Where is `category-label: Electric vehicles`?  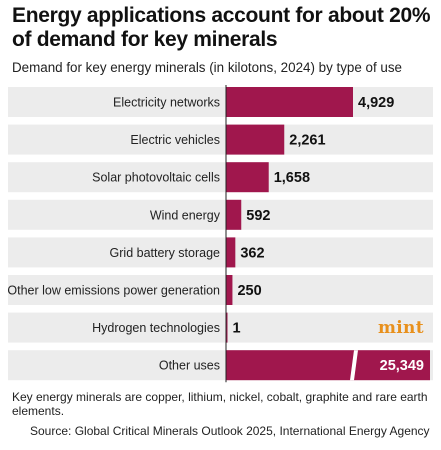
category-label: Electric vehicles is located at coordinates (175, 140).